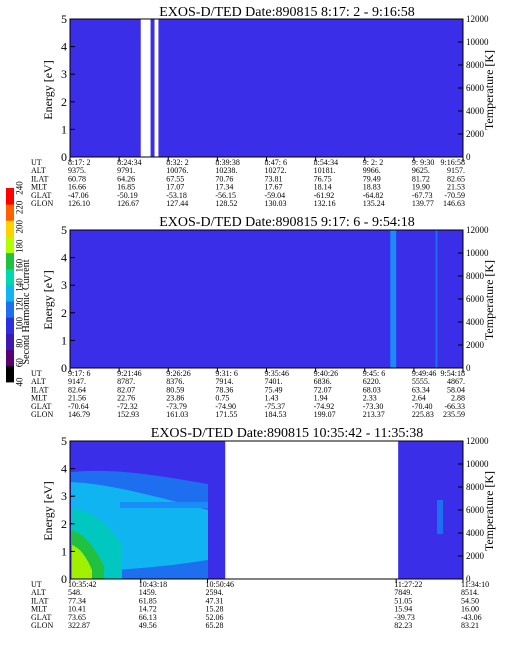 The width and height of the screenshot is (505, 649). I want to click on orbit-cell: 8:32: 2, so click(177, 162).